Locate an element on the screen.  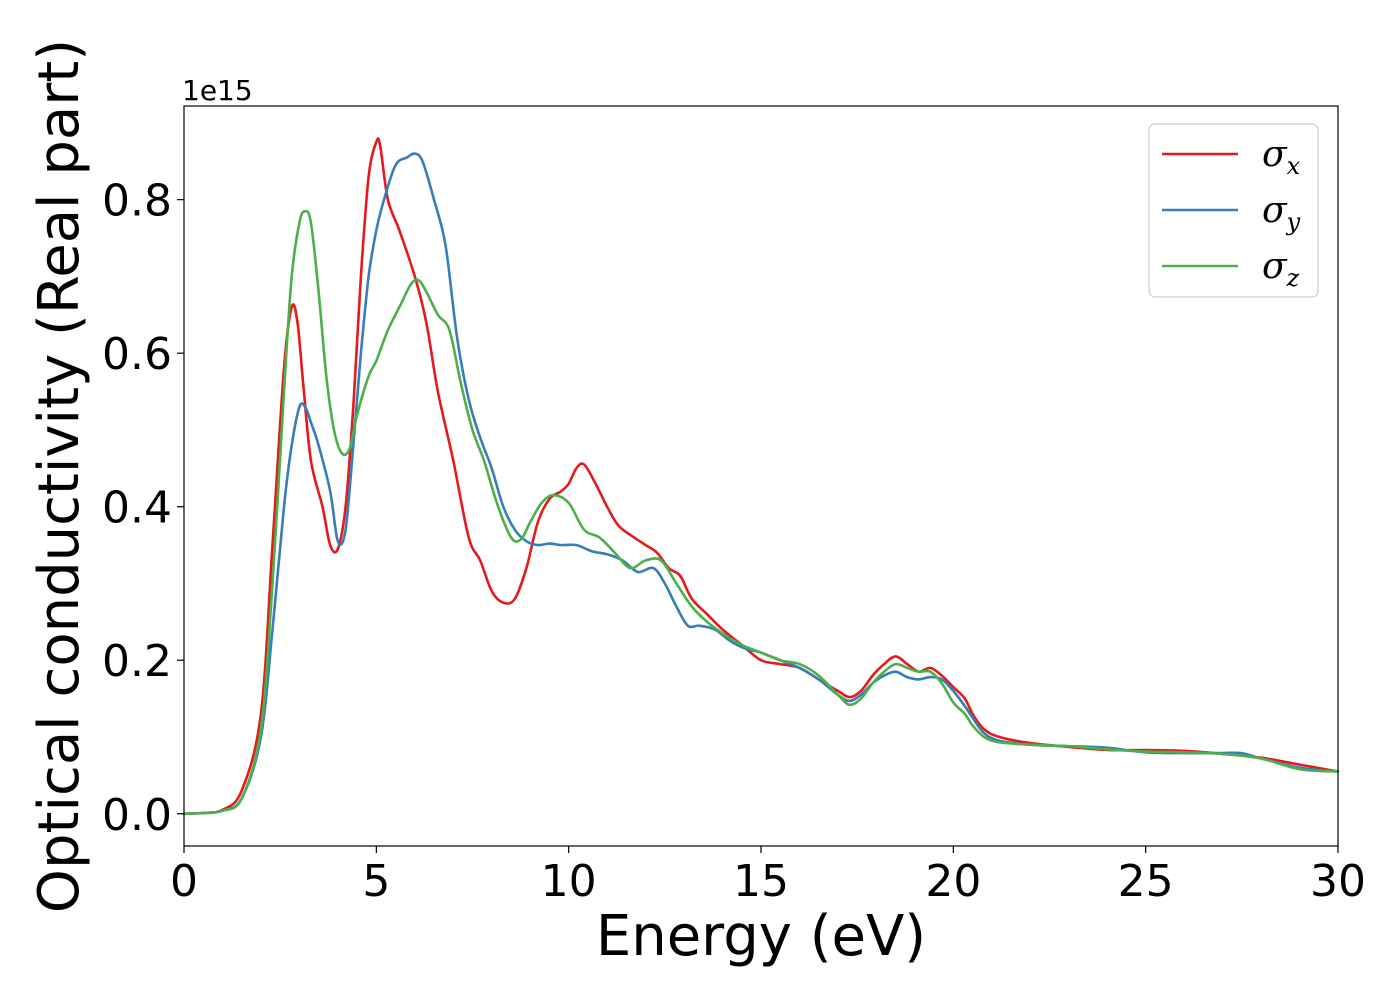
x-tick-label: 30 is located at coordinates (1338, 881).